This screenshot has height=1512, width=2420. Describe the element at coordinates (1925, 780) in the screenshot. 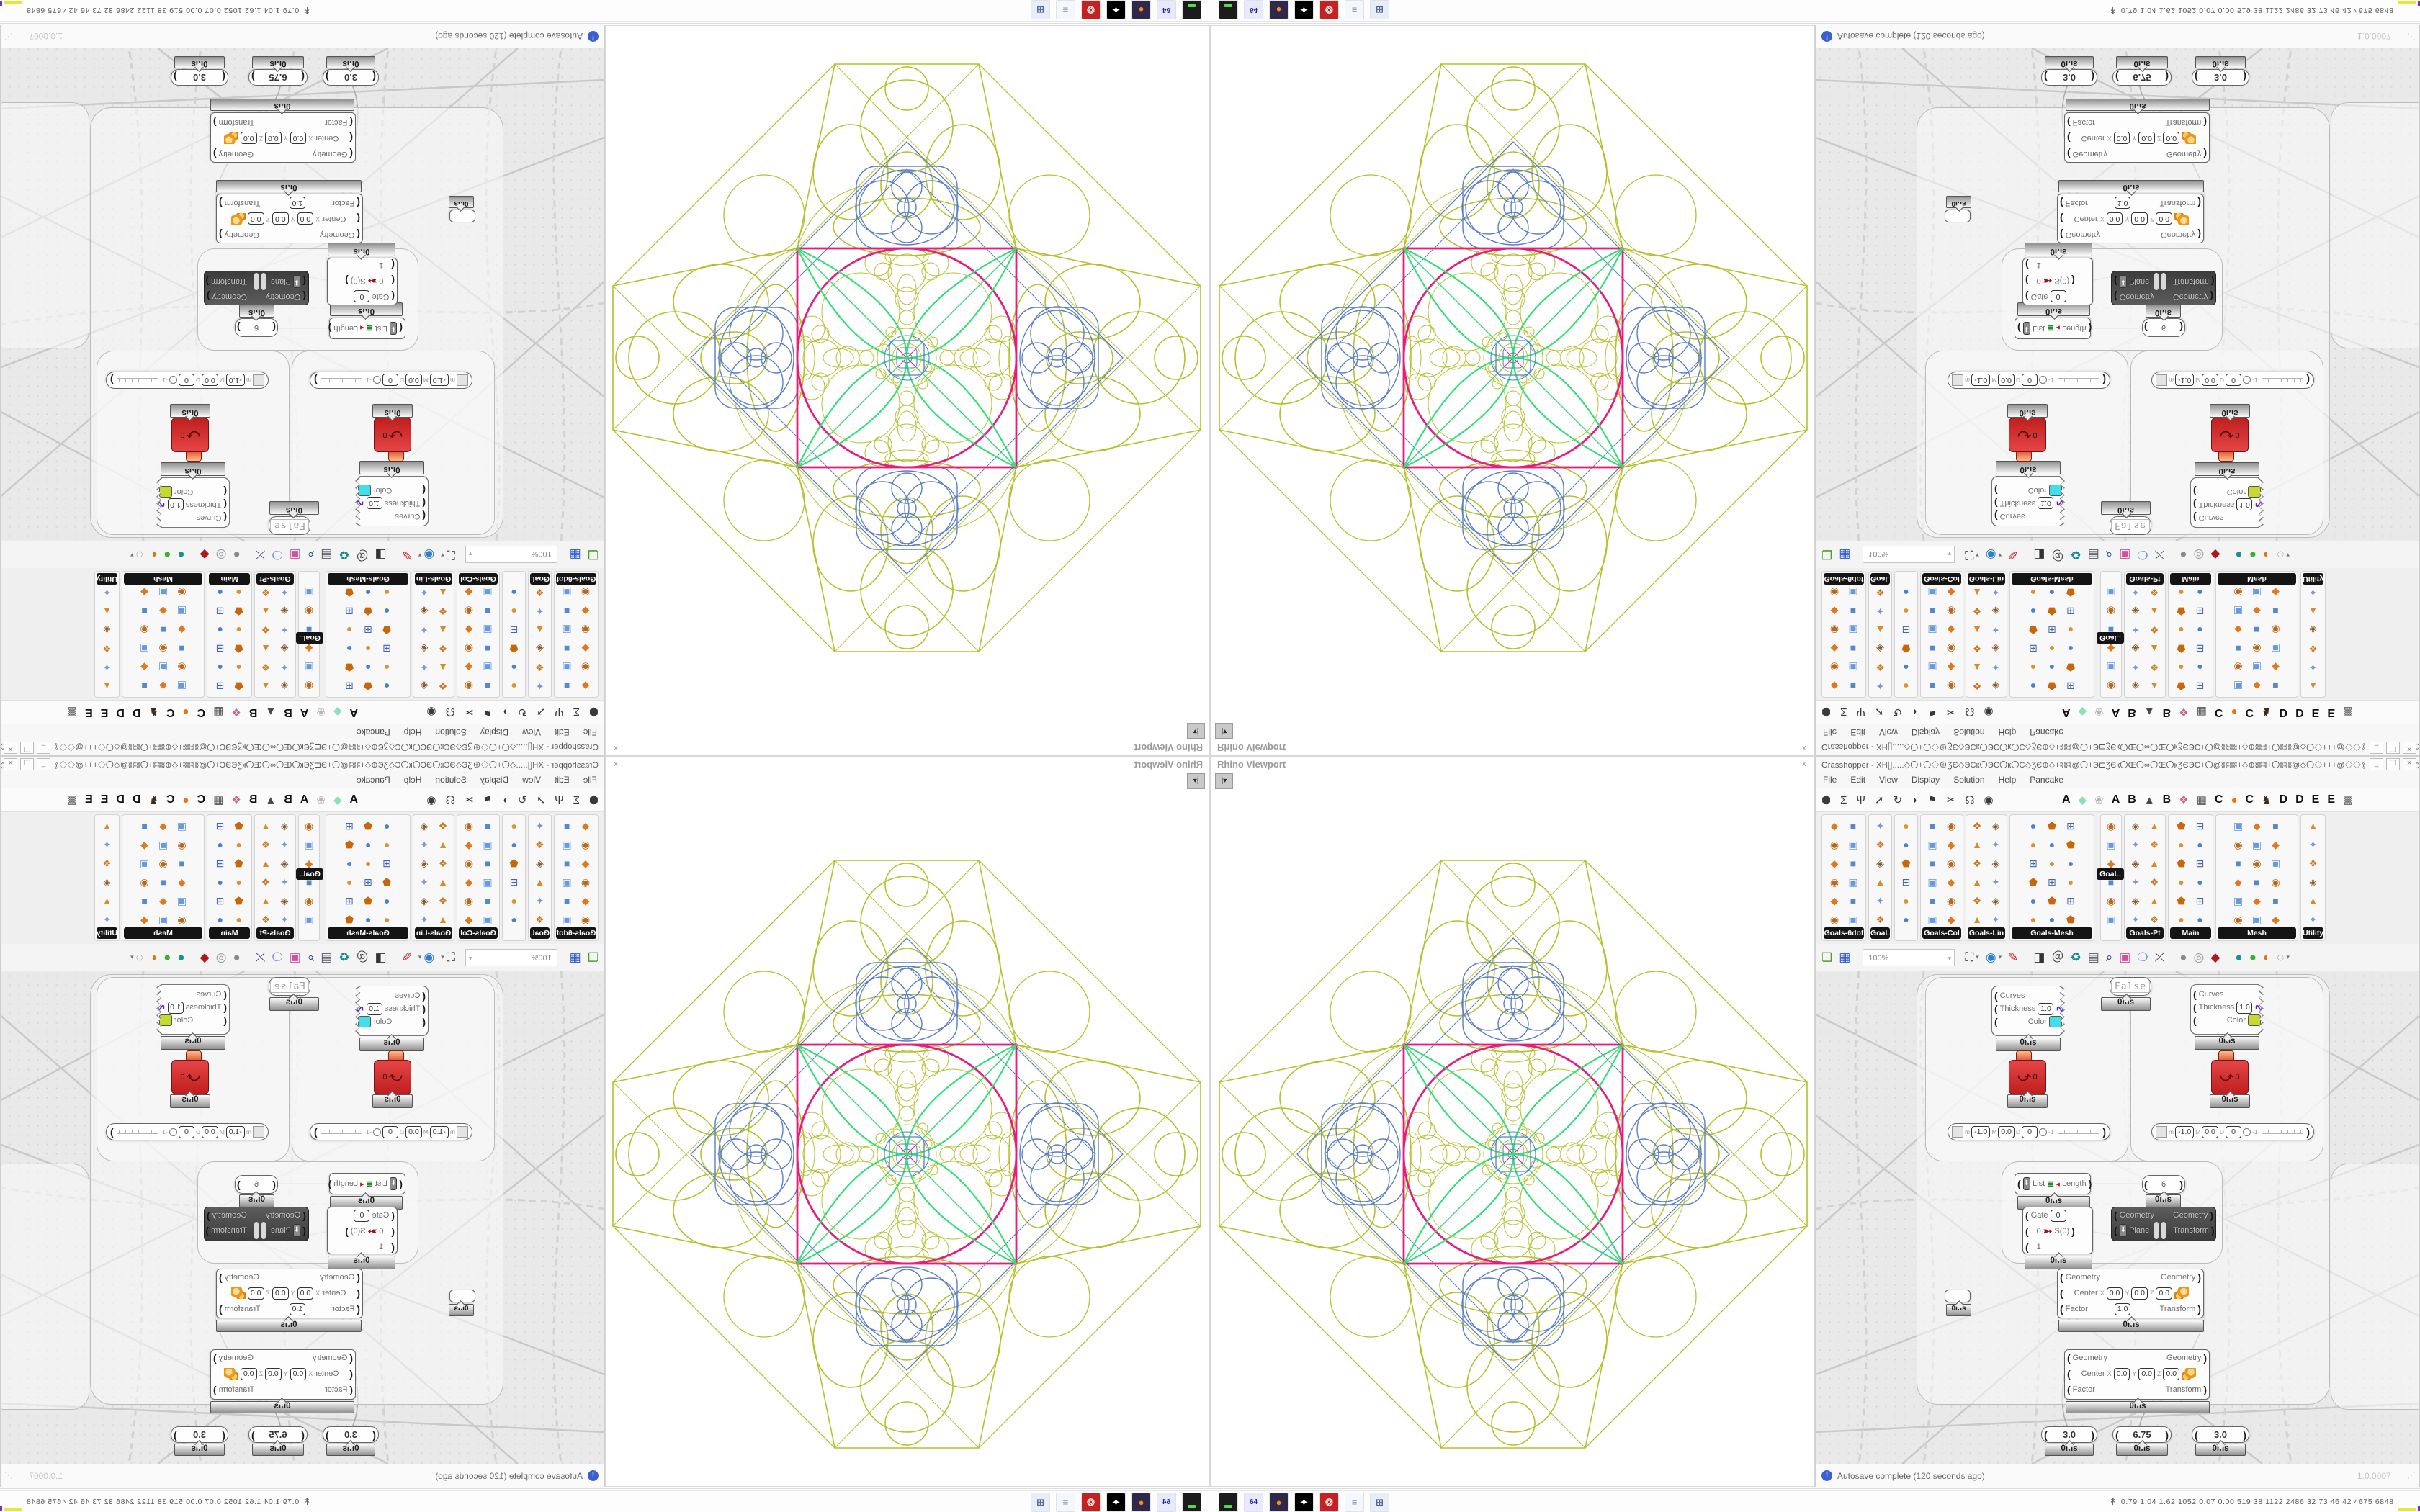

I see `menu-item-display: Display` at that location.